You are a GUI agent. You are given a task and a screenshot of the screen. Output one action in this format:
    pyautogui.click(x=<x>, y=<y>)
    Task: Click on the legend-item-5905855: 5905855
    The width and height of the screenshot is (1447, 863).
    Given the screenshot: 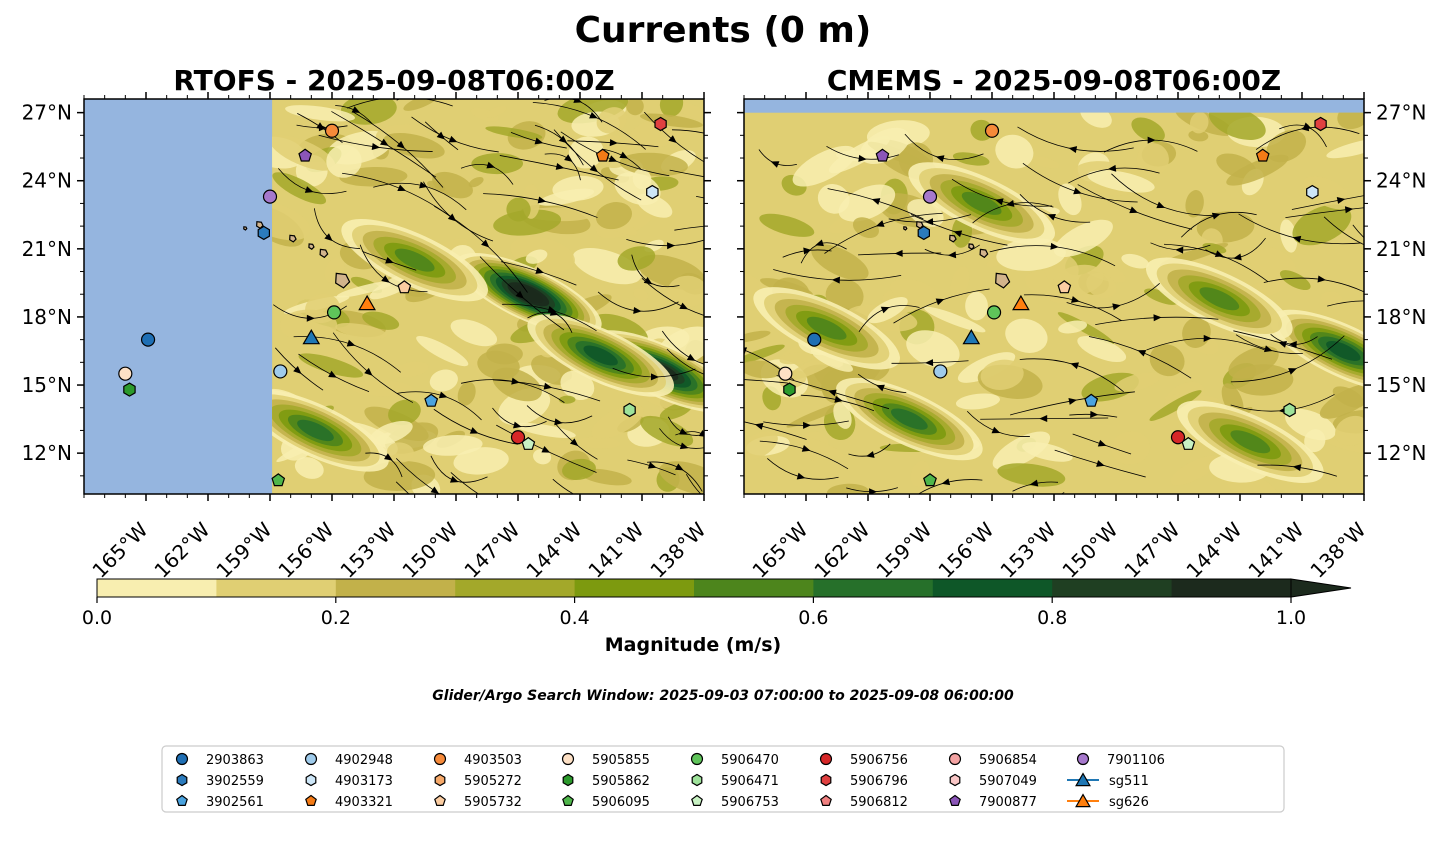 What is the action you would take?
    pyautogui.click(x=605, y=760)
    